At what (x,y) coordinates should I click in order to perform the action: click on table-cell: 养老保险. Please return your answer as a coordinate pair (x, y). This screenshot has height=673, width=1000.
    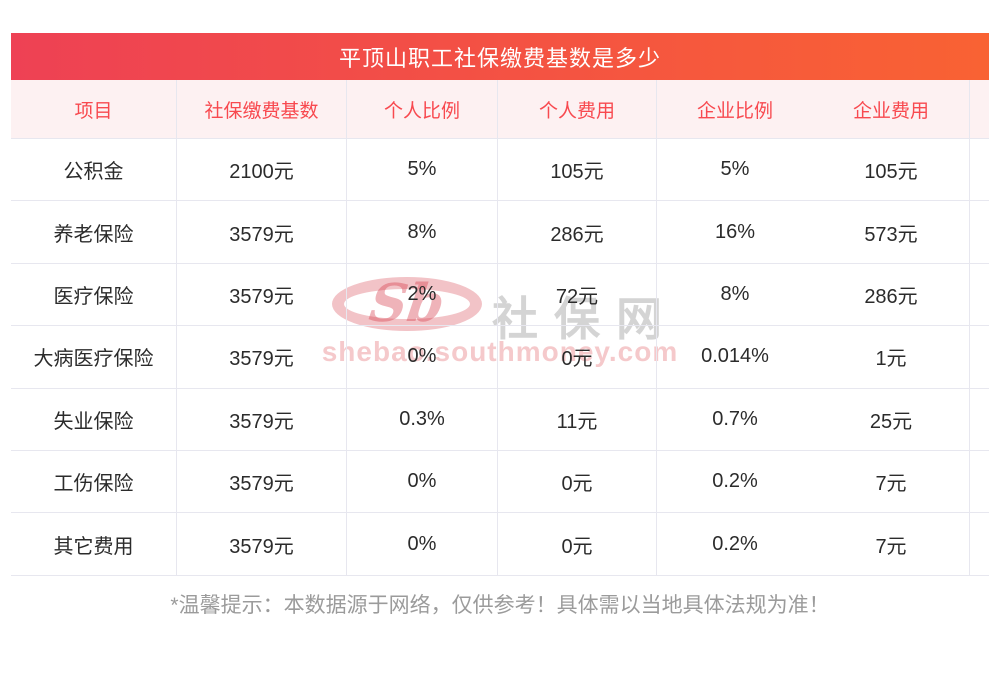
    Looking at the image, I should click on (94, 232).